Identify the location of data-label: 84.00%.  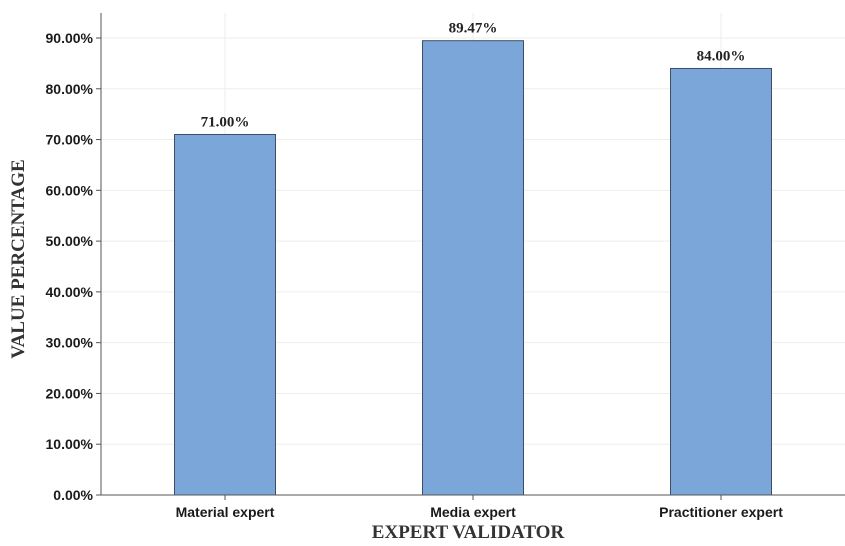
(721, 56).